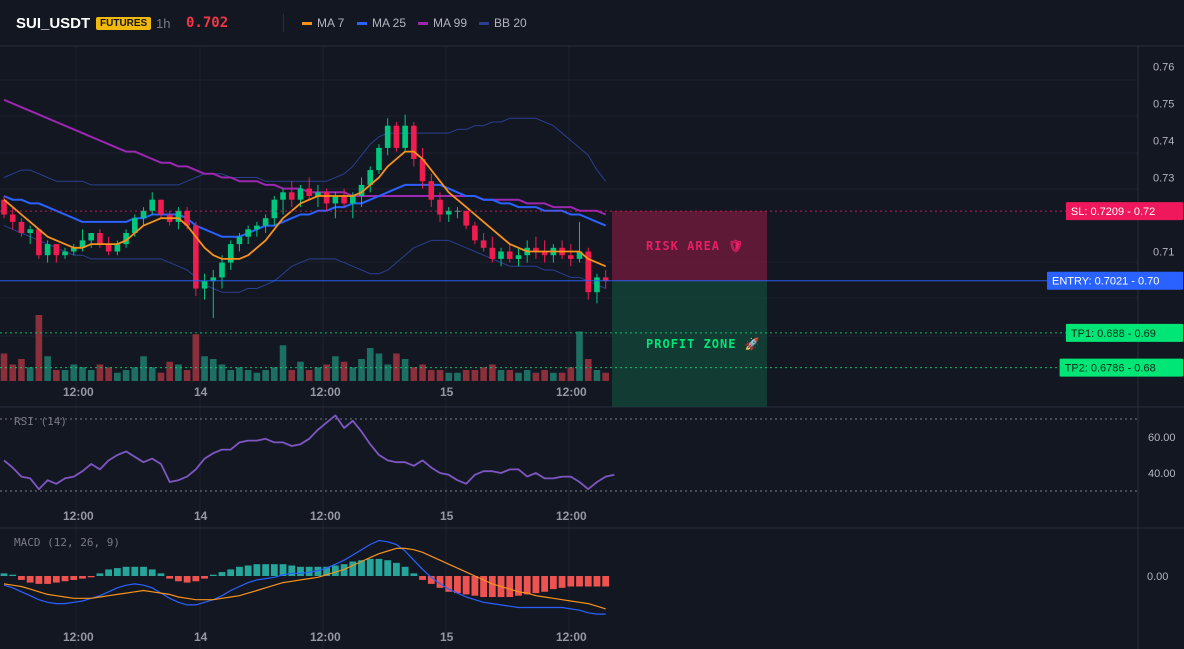 This screenshot has width=1184, height=649. I want to click on price-axis-tick: 0.73, so click(1163, 179).